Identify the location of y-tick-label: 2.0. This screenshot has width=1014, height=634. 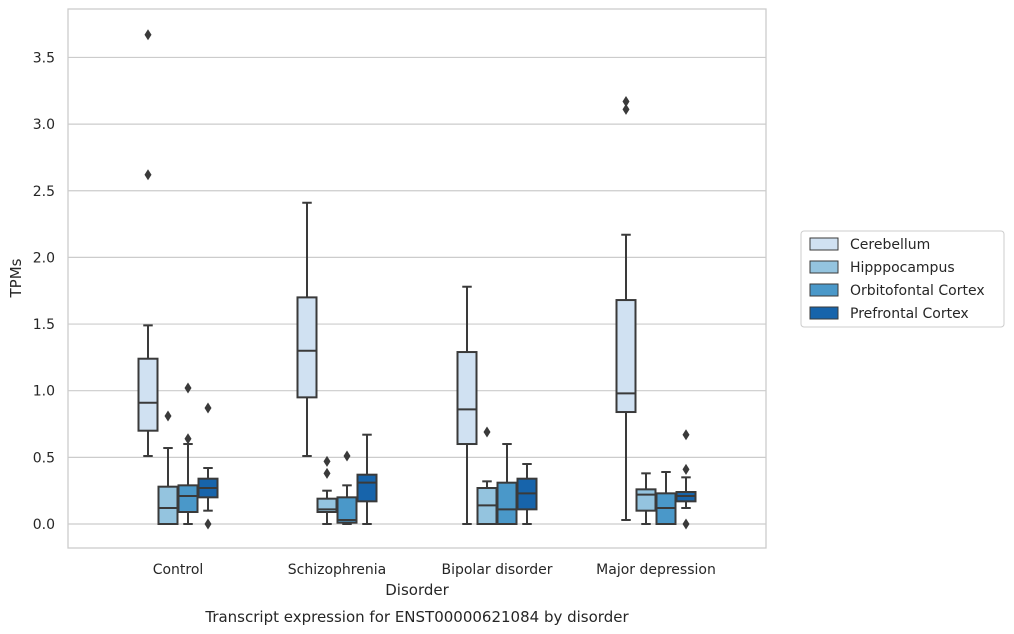
(44, 258).